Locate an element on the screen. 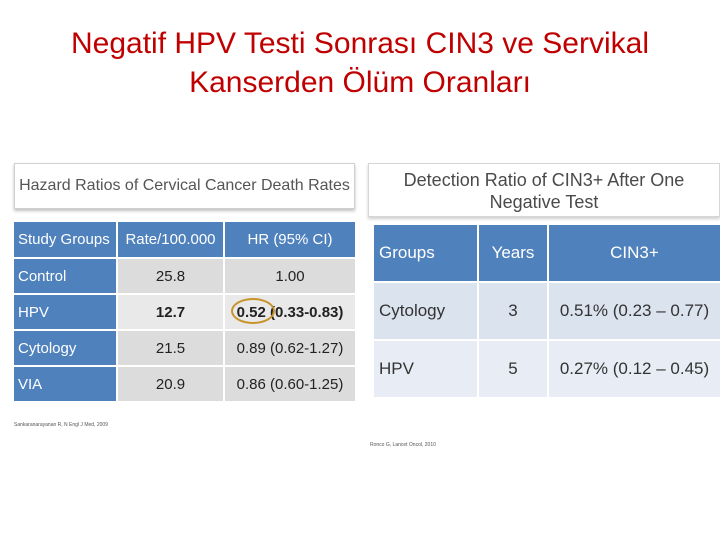 This screenshot has height=540, width=720. table-row: Cytology 3 0.51% (0.23 – 0.77) is located at coordinates (547, 310).